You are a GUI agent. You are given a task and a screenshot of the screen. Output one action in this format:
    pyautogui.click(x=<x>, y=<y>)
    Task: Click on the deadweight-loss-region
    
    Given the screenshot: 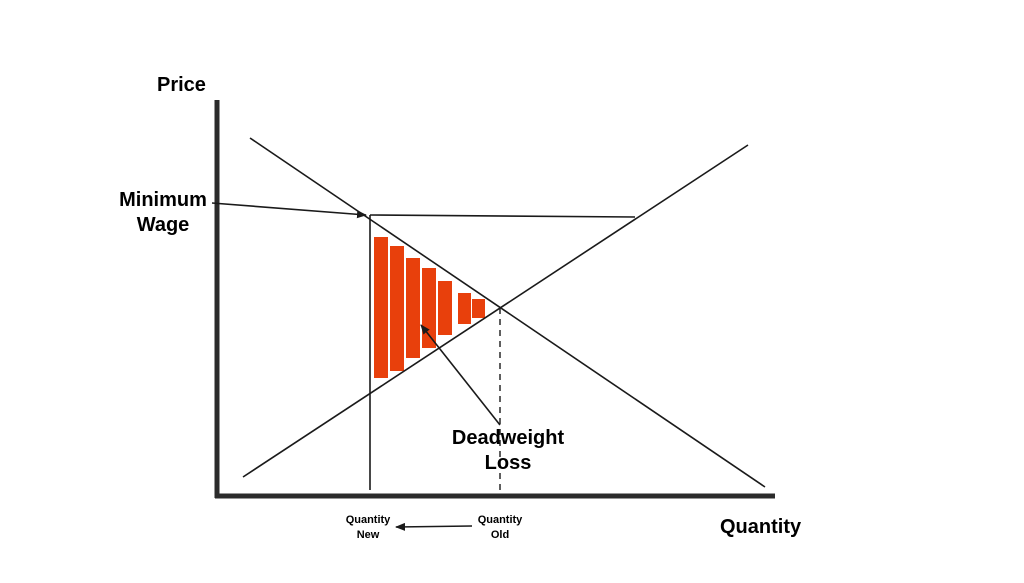 What is the action you would take?
    pyautogui.click(x=429, y=307)
    